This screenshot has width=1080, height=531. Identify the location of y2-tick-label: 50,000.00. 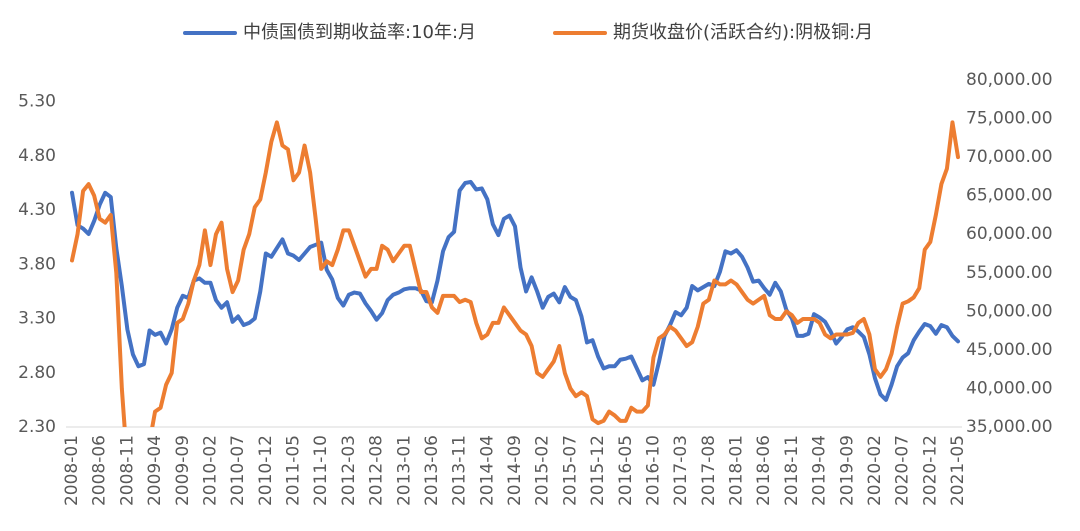
(1009, 311).